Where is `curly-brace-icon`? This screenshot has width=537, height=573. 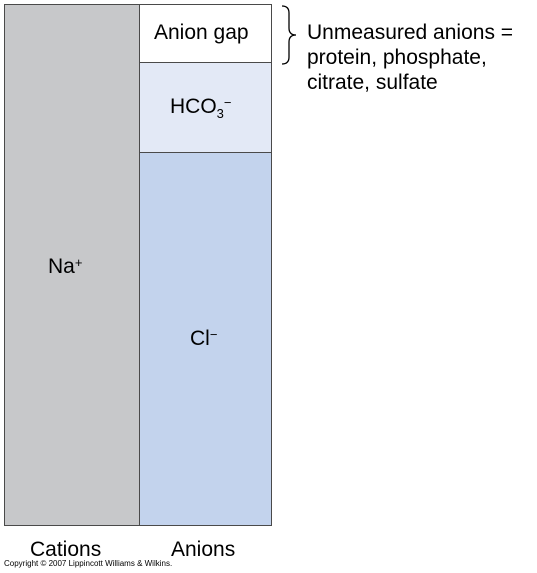
curly-brace-icon is located at coordinates (289, 35).